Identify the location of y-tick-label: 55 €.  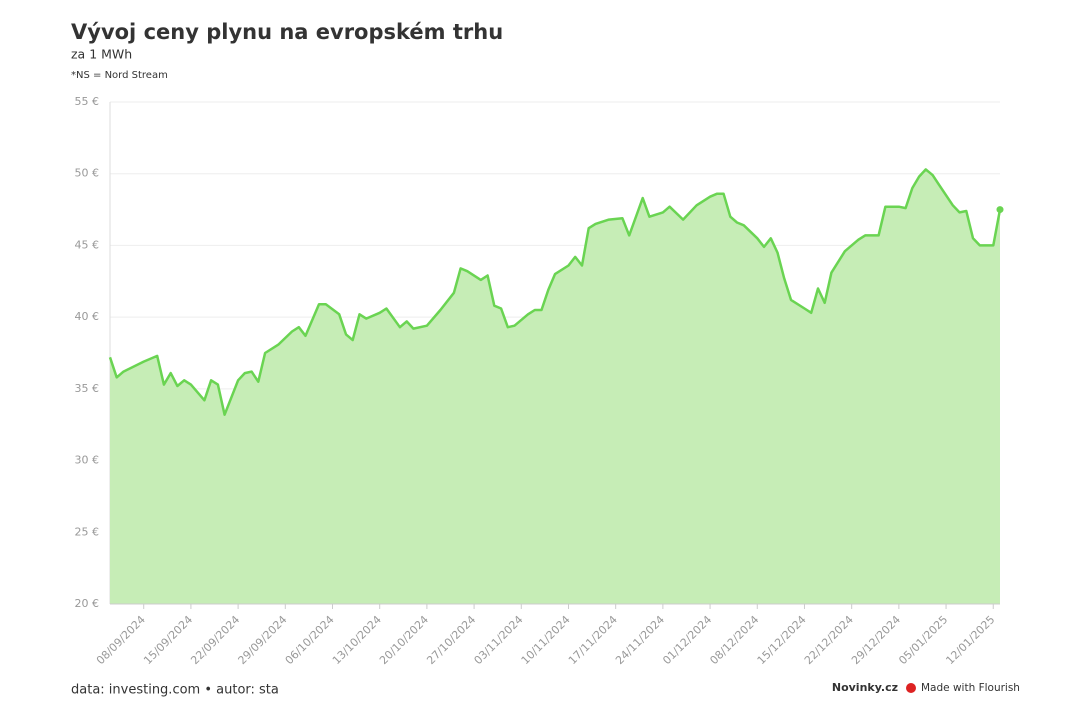
(87, 101).